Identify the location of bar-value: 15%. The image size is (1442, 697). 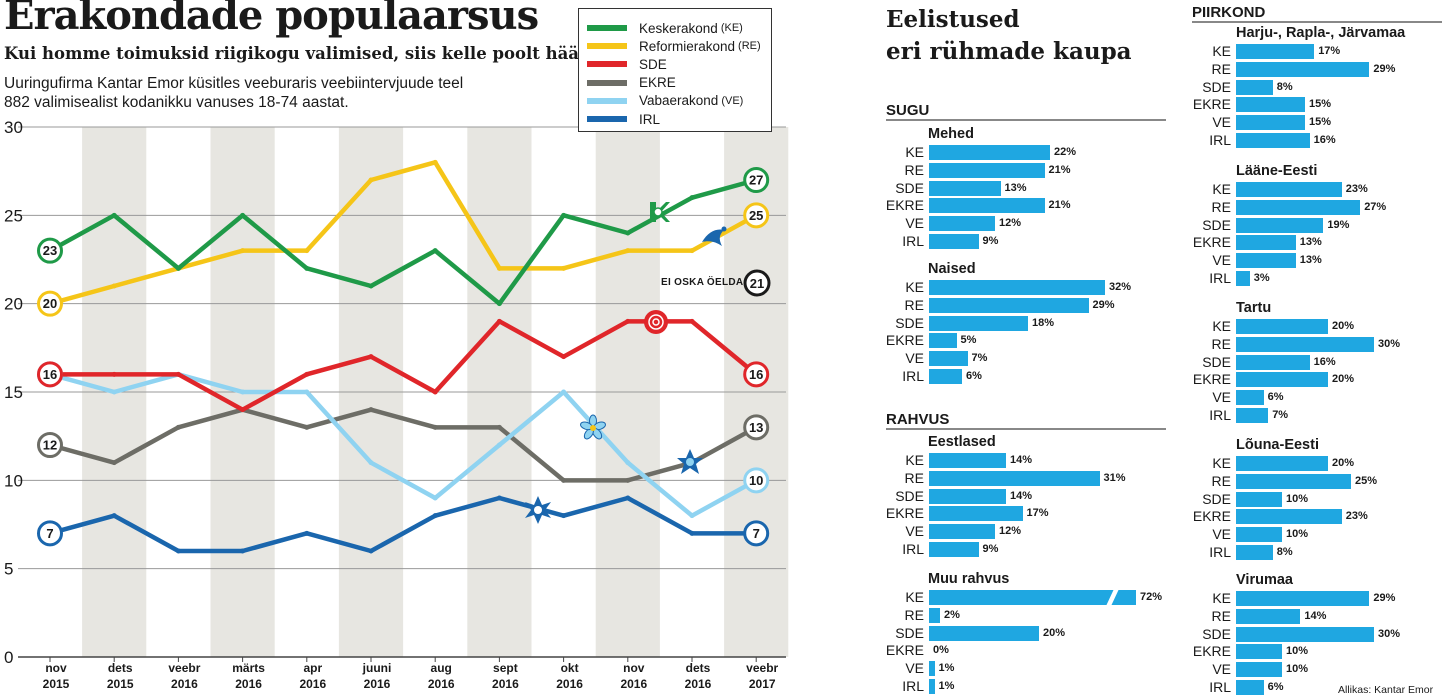
(1320, 122).